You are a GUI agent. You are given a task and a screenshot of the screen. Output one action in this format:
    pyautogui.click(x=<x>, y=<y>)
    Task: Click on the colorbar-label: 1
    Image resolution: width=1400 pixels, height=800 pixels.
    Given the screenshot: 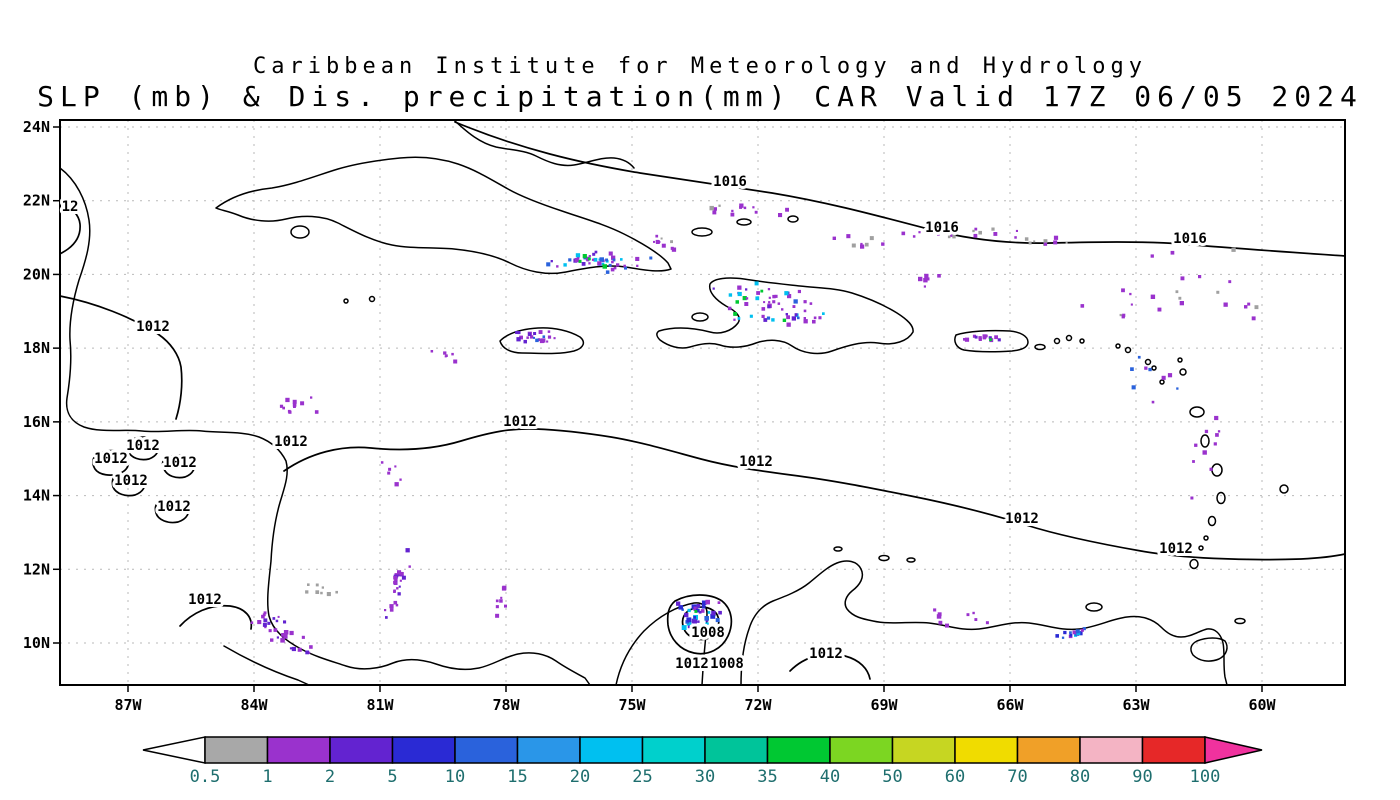 What is the action you would take?
    pyautogui.click(x=267, y=777)
    